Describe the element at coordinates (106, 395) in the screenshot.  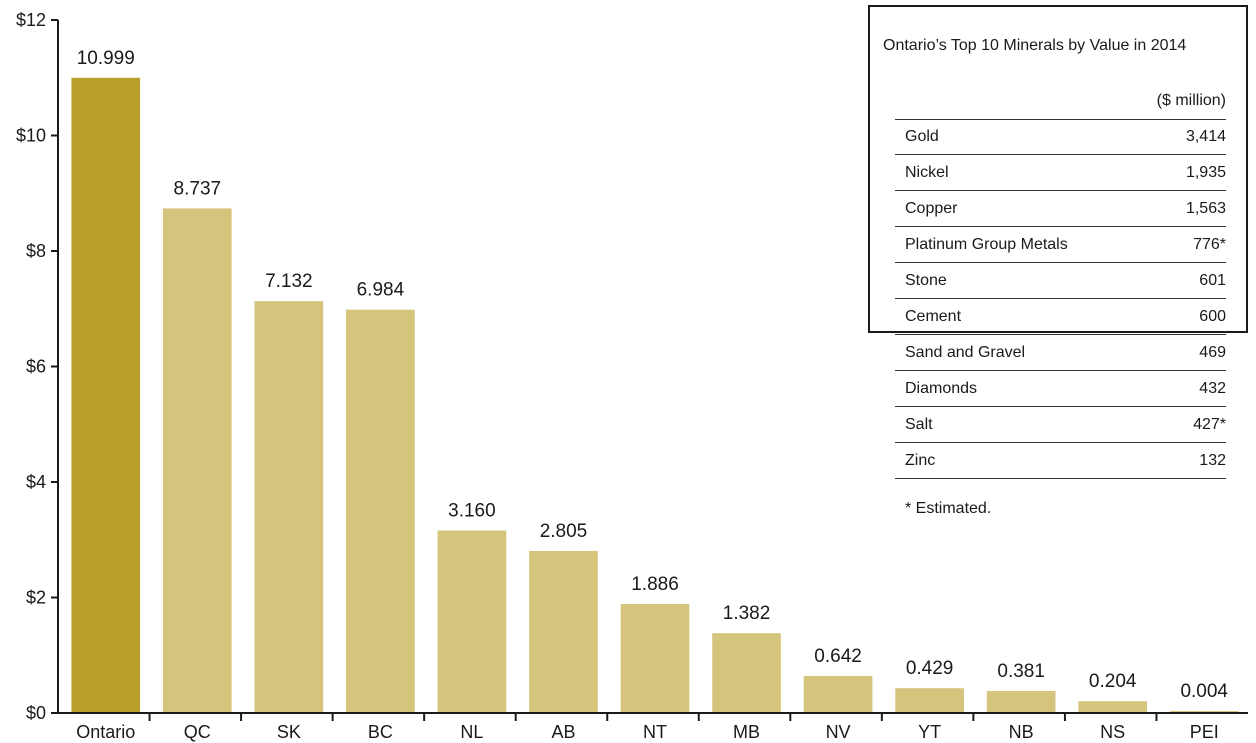
I see `bar-ontario` at that location.